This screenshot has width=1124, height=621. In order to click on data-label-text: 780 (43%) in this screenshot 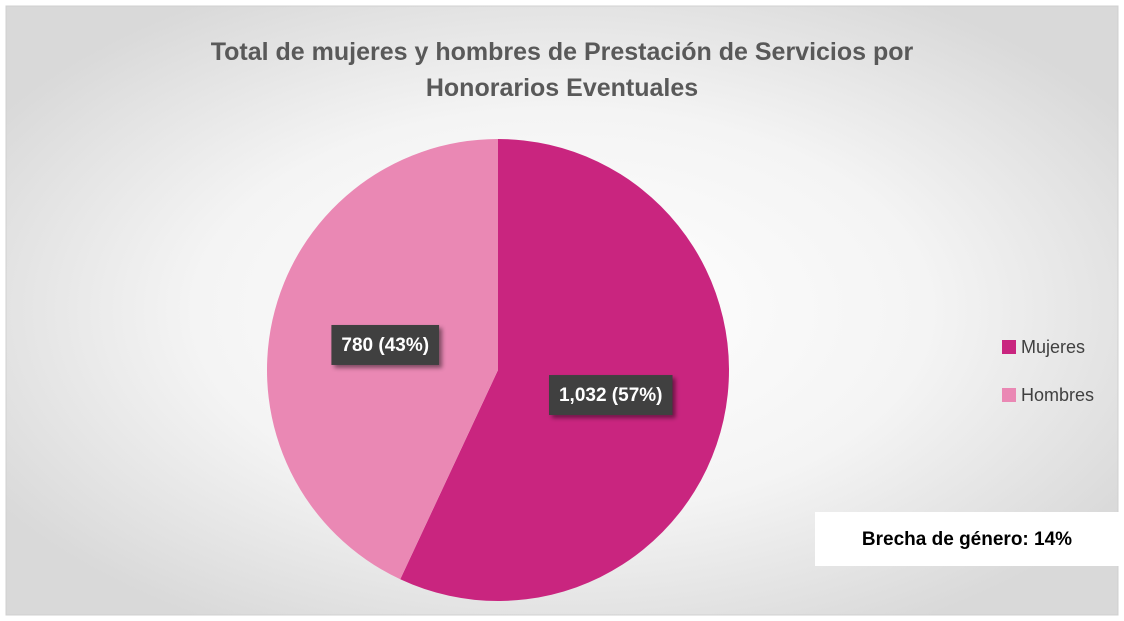, I will do `click(385, 345)`.